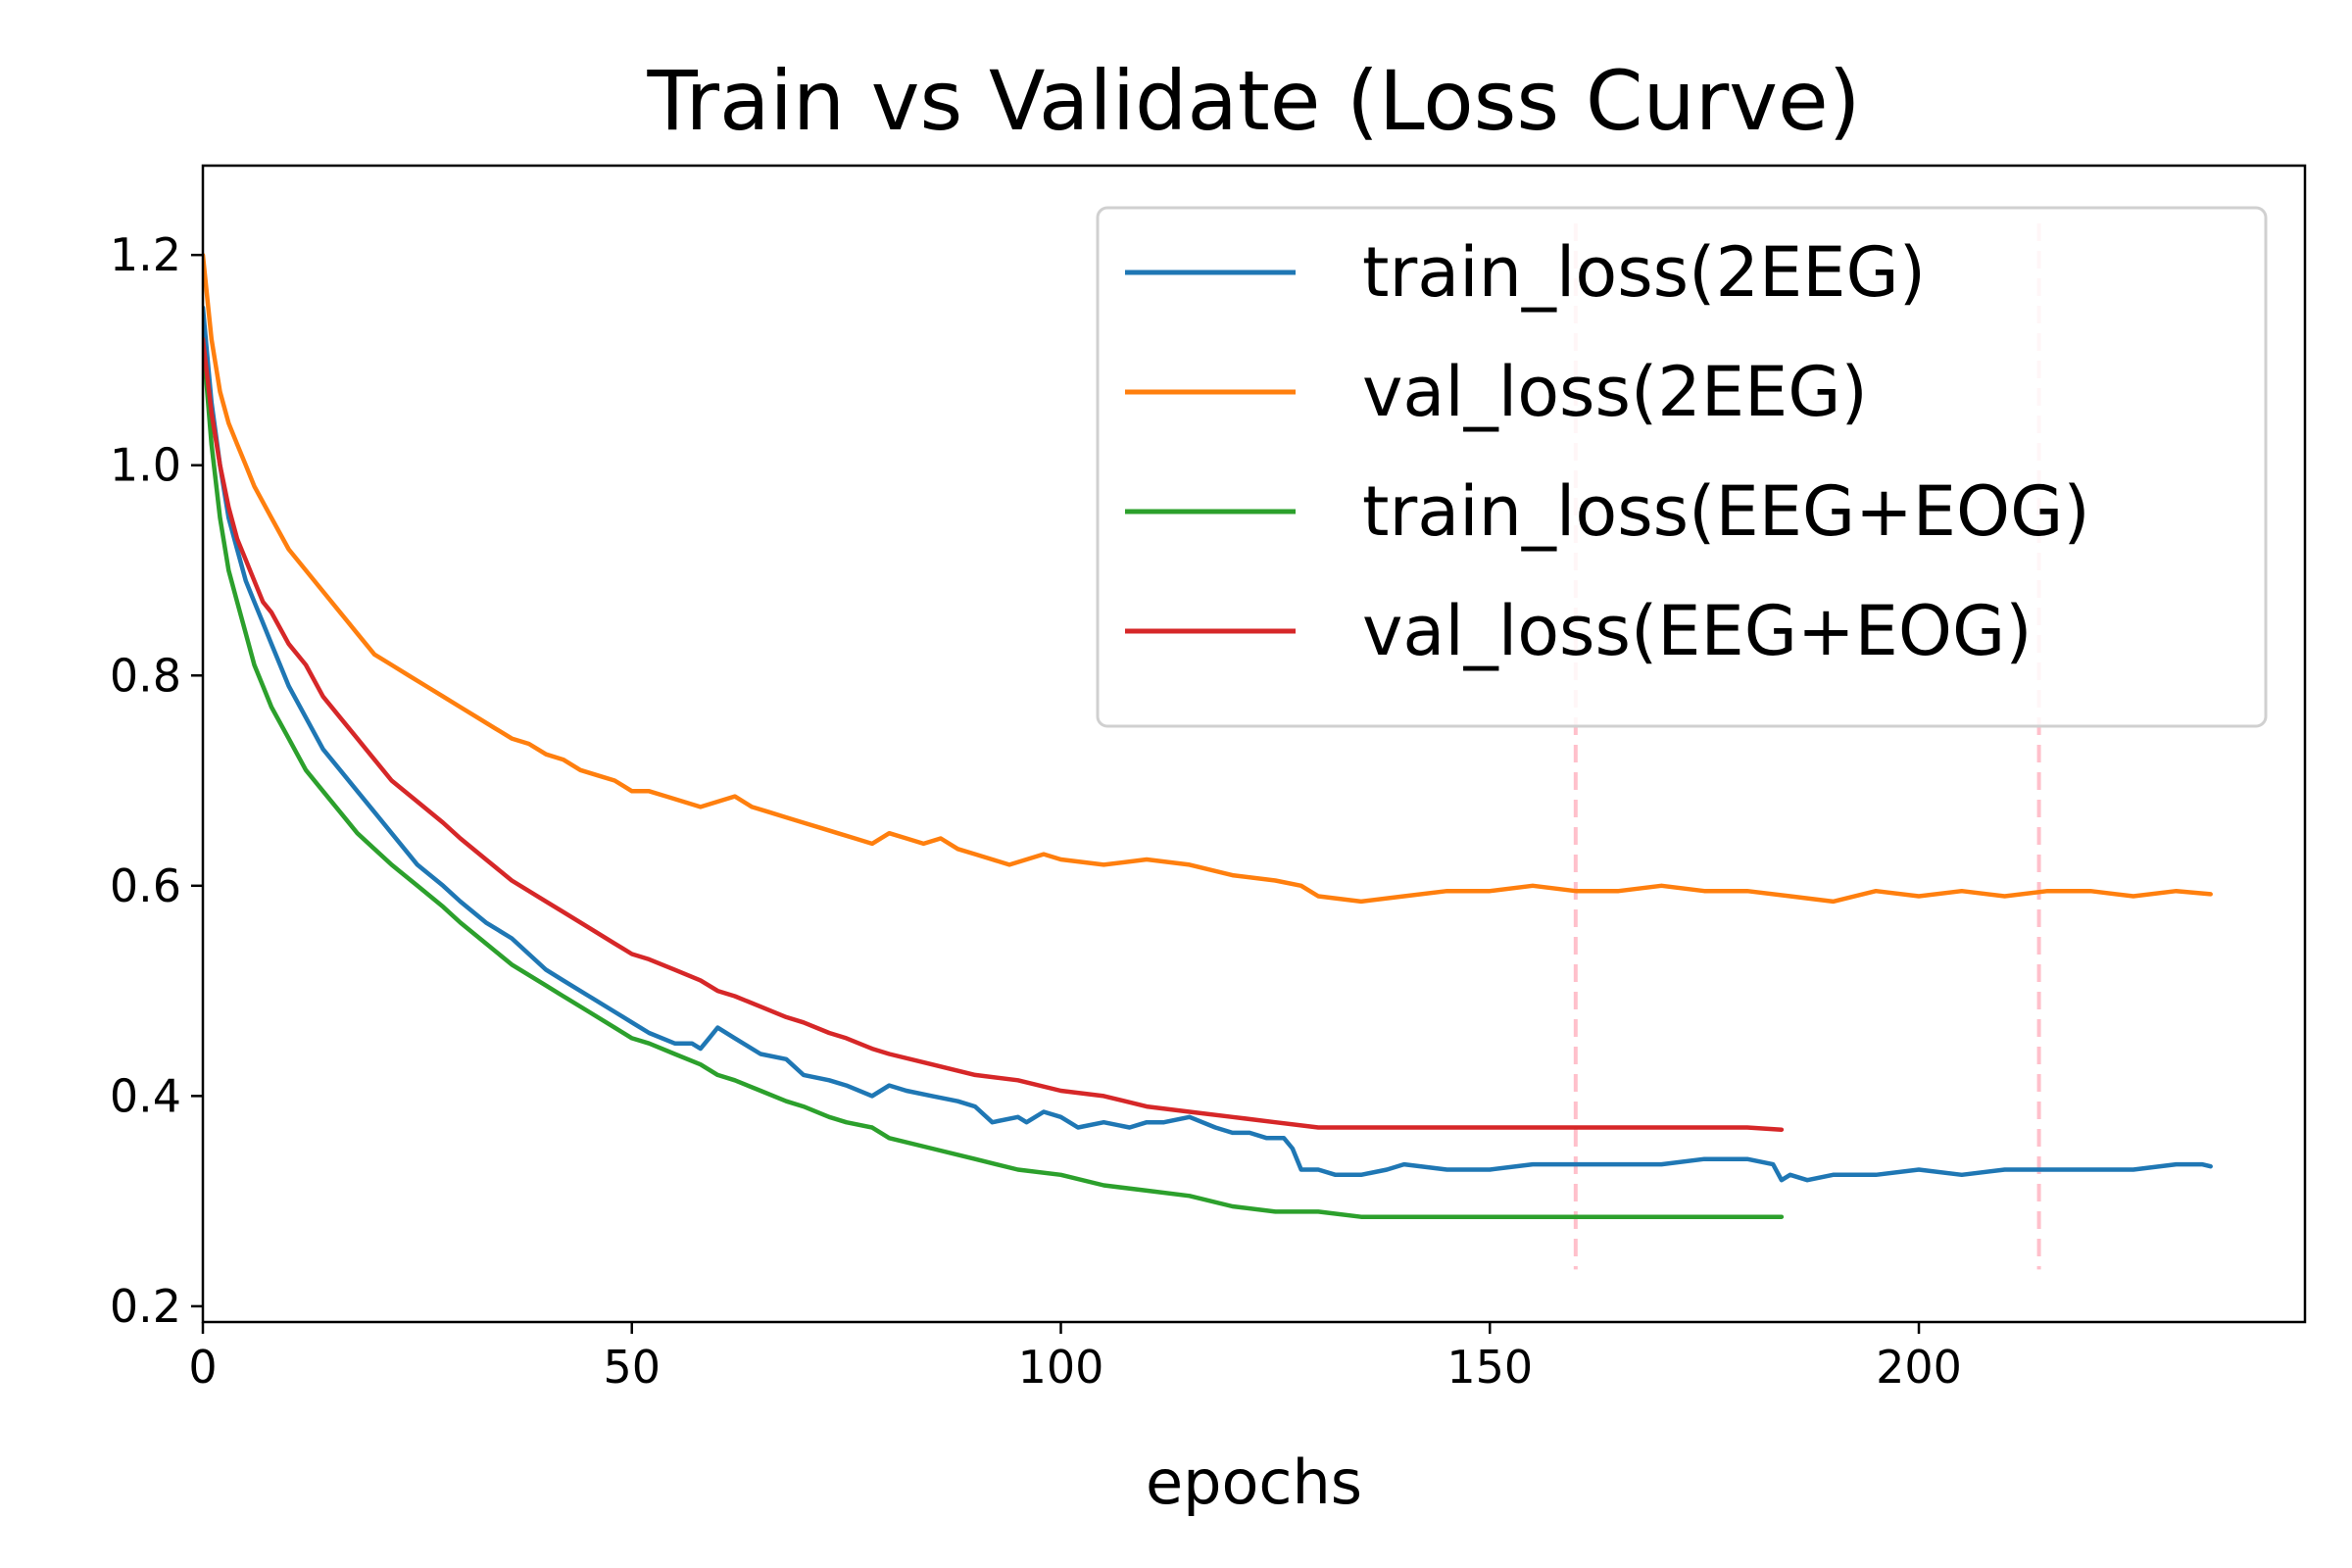  I want to click on x-tick-label: 0, so click(202, 1367).